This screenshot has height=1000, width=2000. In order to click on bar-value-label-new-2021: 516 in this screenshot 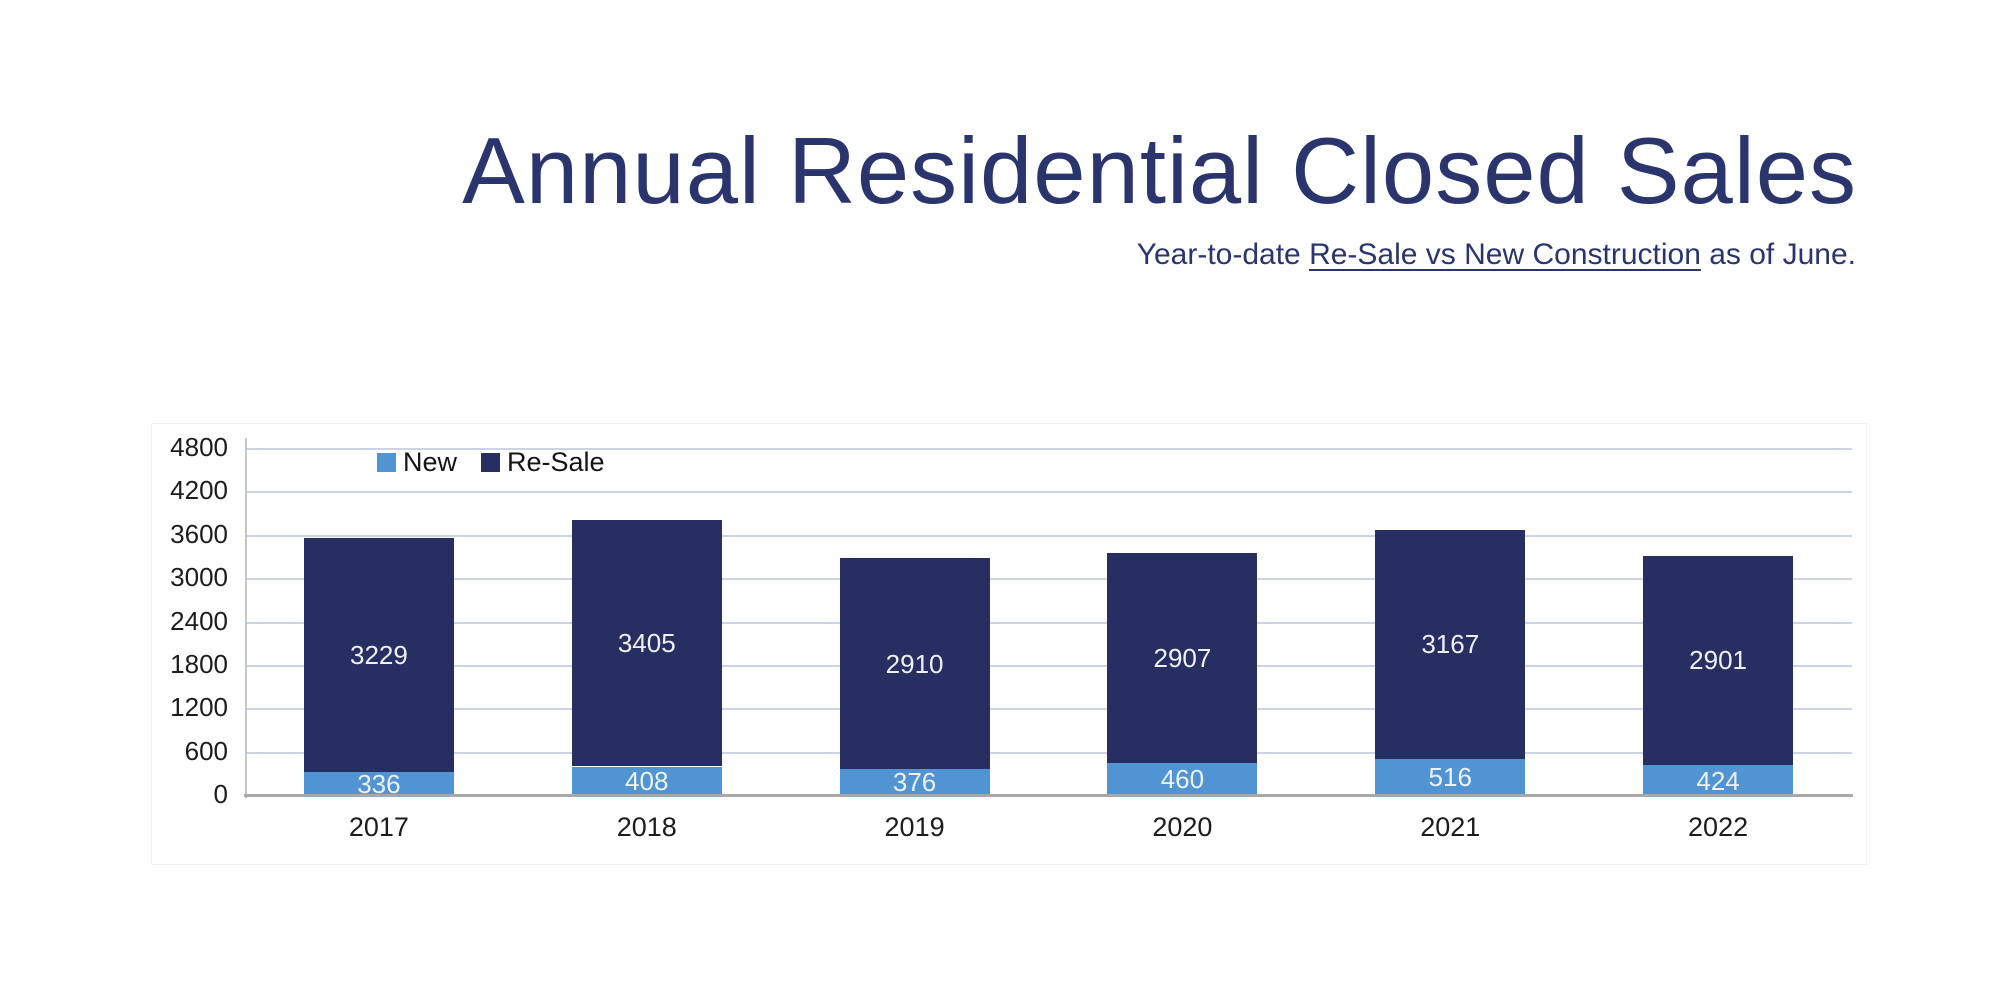, I will do `click(1450, 777)`.